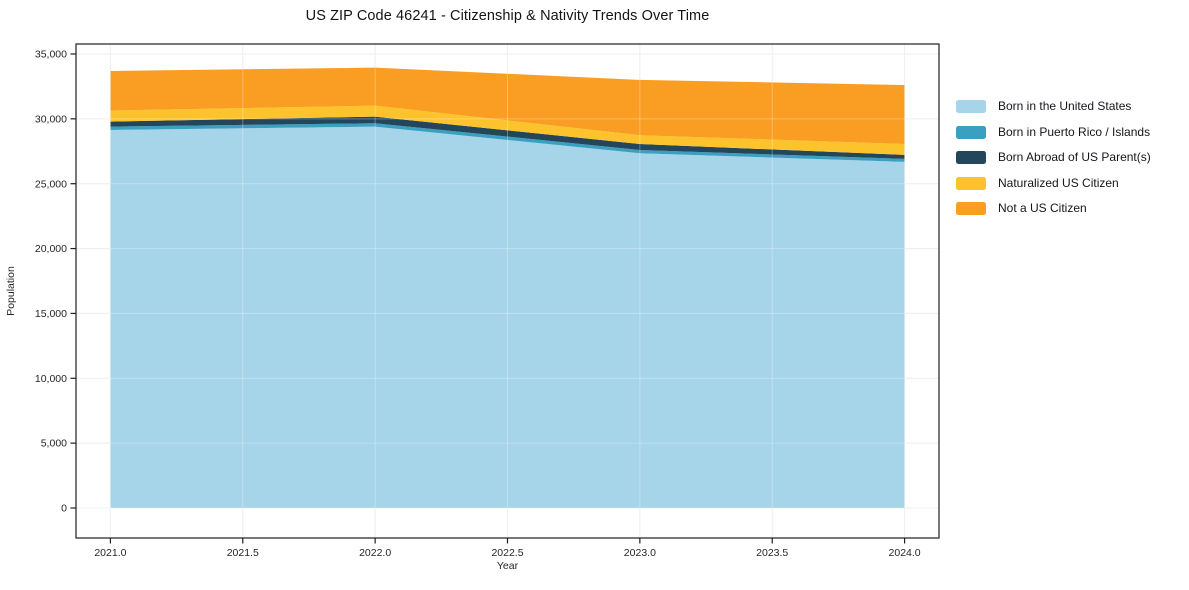 The height and width of the screenshot is (590, 1189). I want to click on x-tick-label: 2024.0, so click(905, 553).